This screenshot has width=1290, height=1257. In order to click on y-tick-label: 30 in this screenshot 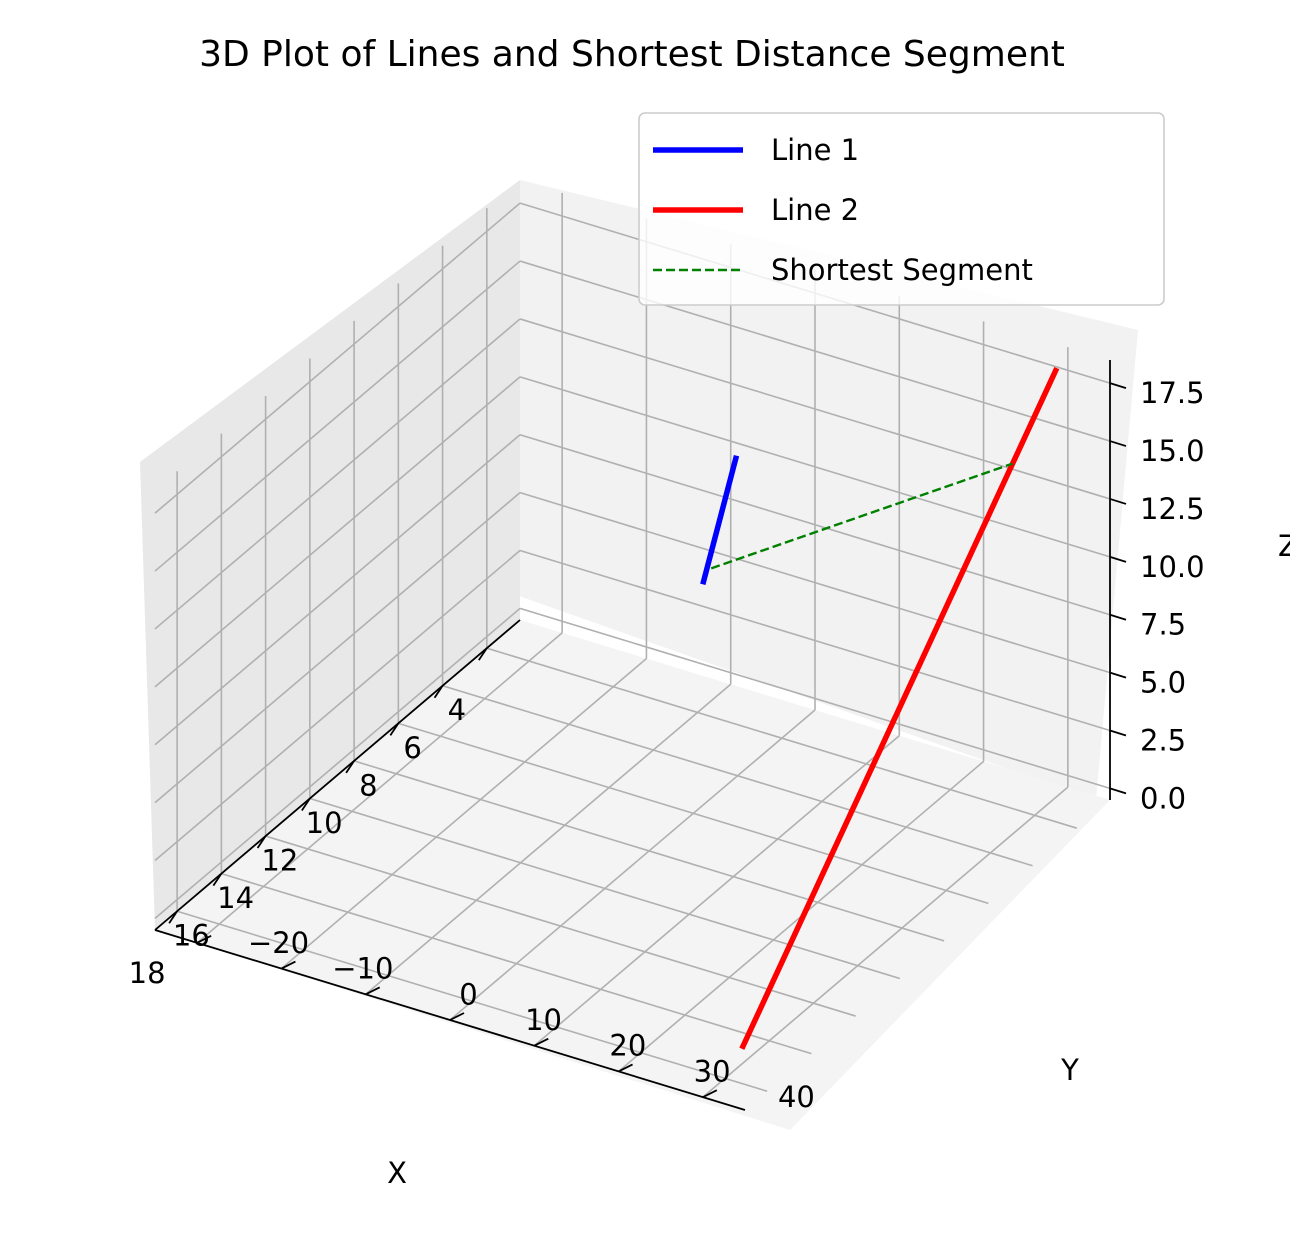, I will do `click(712, 1071)`.